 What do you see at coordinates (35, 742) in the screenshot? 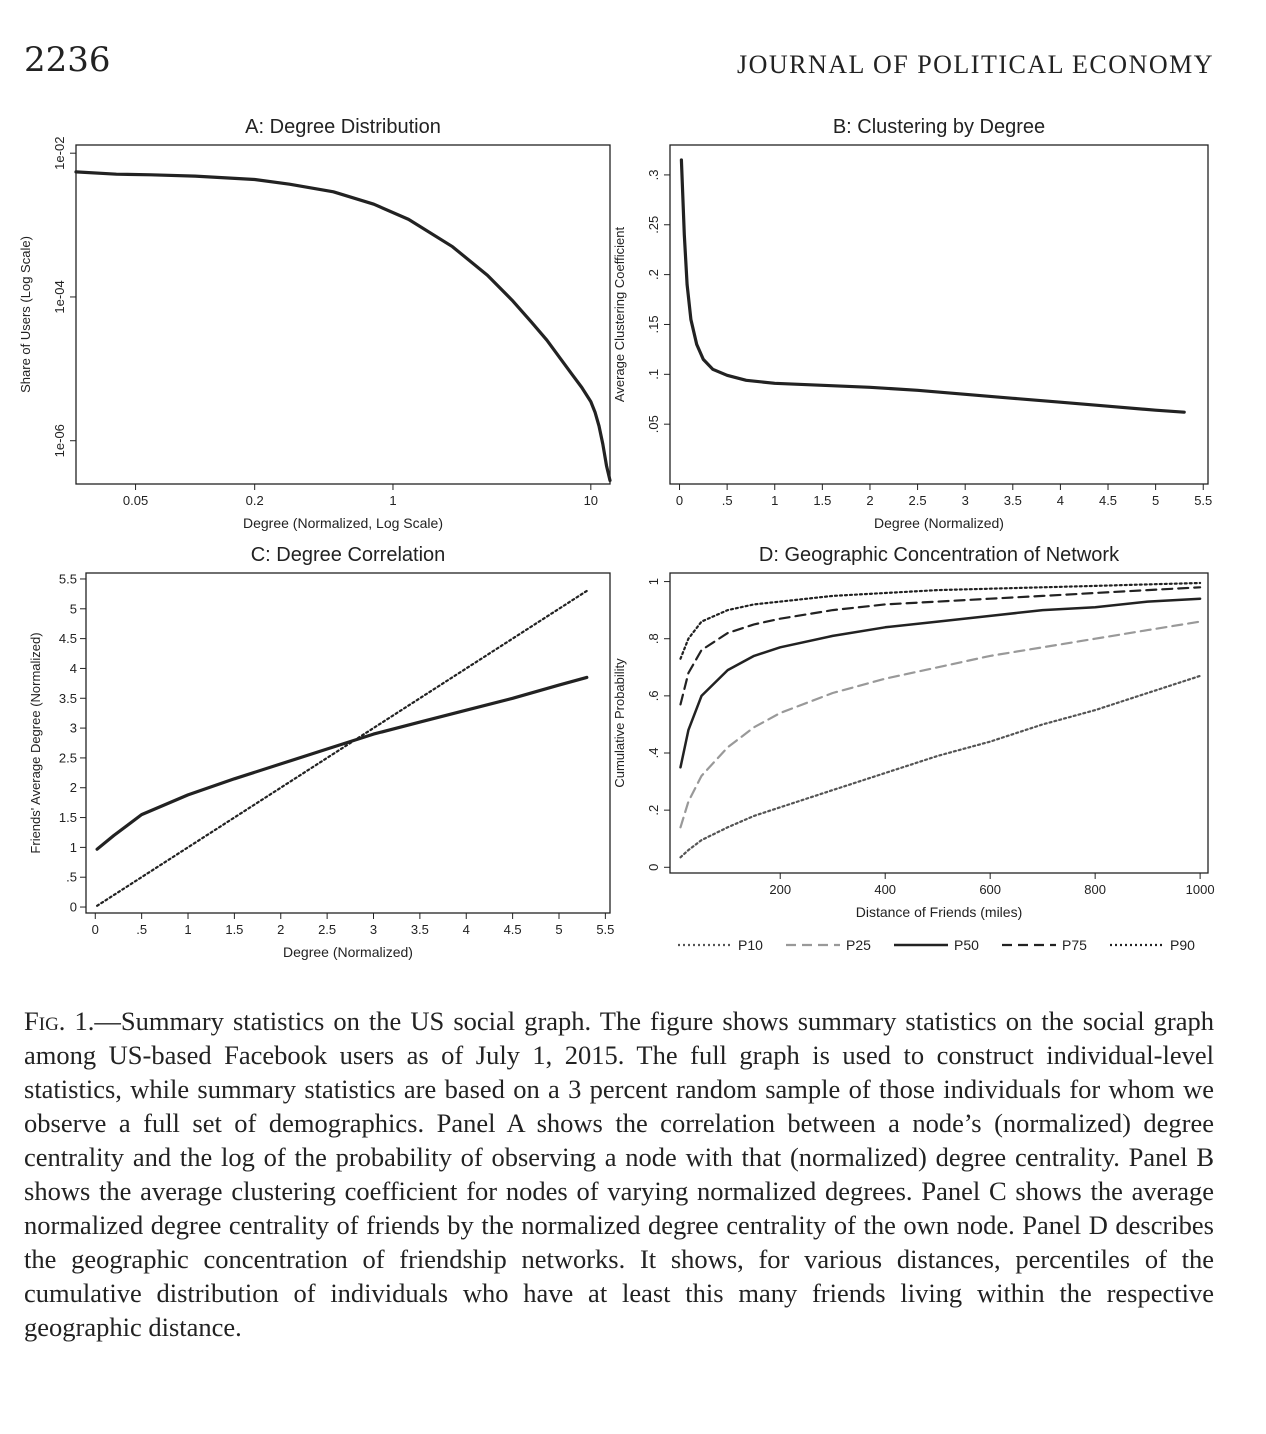
I see `y-axis-label: Friends' Average Degree (Normalized)` at bounding box center [35, 742].